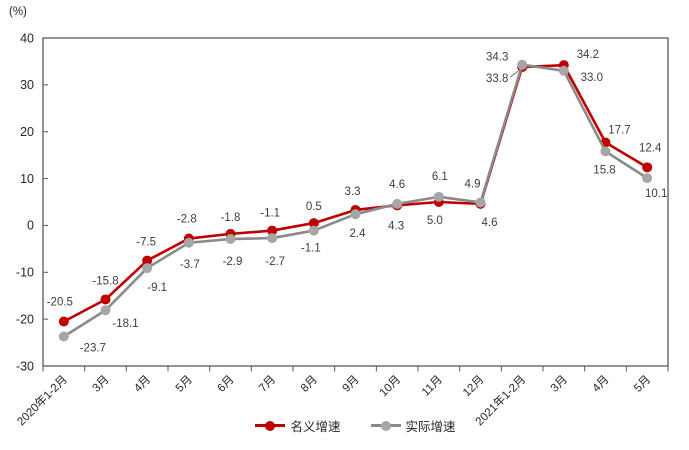 Image resolution: width=689 pixels, height=450 pixels. Describe the element at coordinates (27, 38) in the screenshot. I see `y-axis-tick-label: 40` at that location.